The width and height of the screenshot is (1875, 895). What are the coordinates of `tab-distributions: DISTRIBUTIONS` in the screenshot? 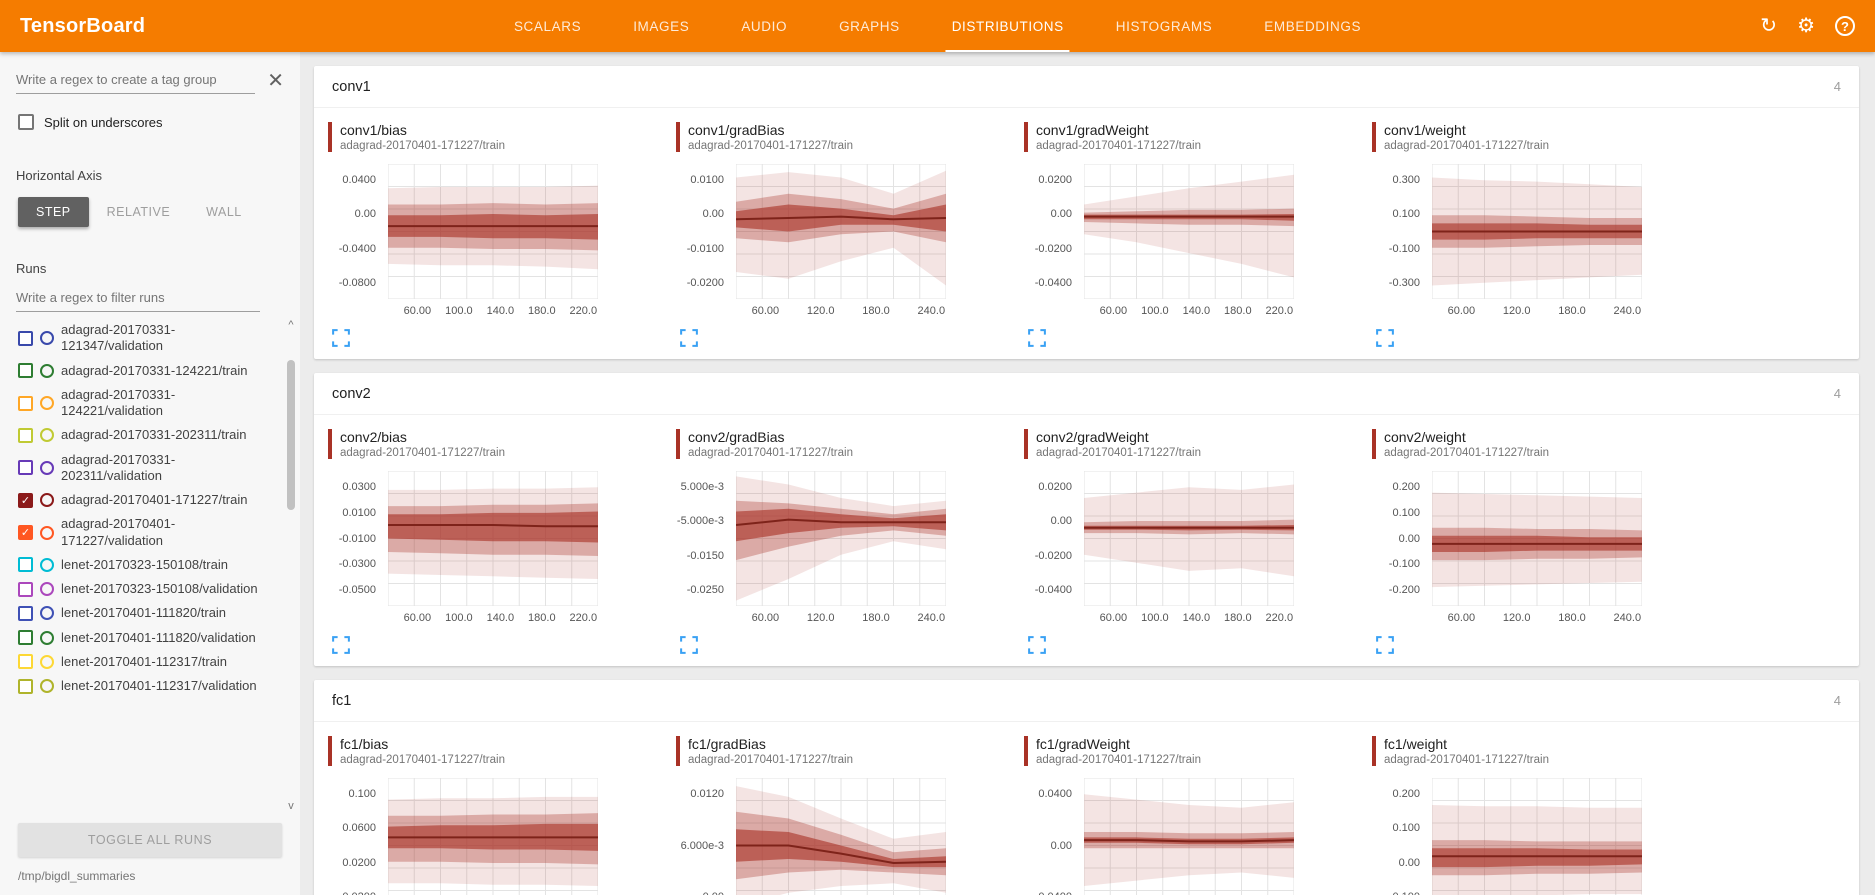 It's located at (1008, 26).